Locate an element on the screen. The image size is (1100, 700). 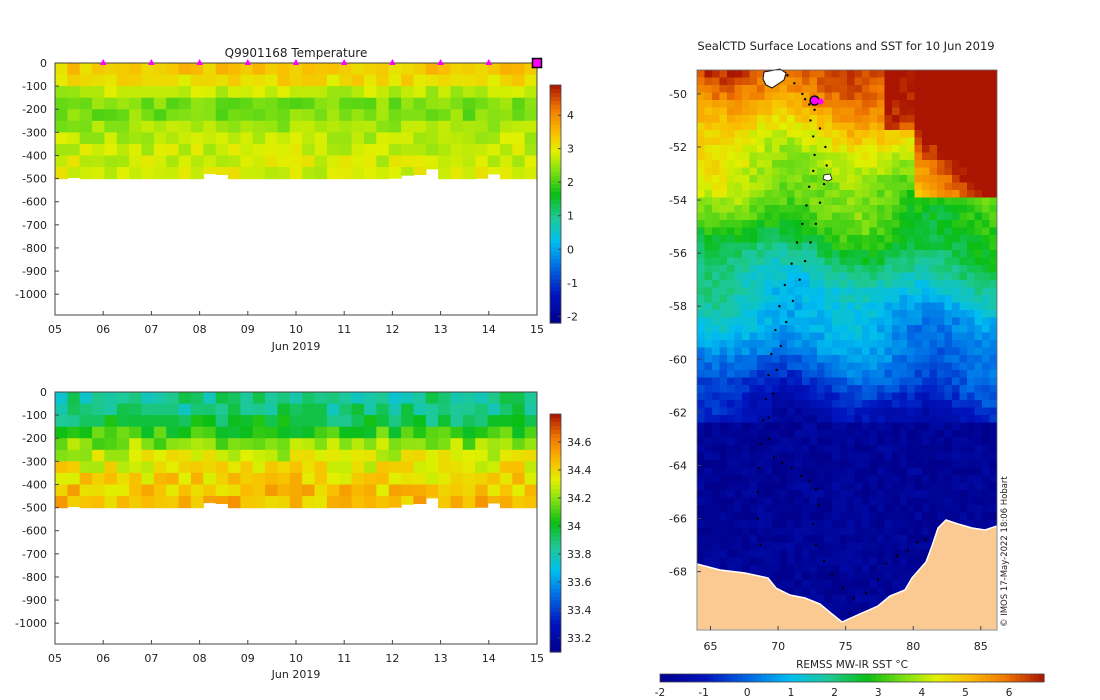
track-point is located at coordinates (832, 574).